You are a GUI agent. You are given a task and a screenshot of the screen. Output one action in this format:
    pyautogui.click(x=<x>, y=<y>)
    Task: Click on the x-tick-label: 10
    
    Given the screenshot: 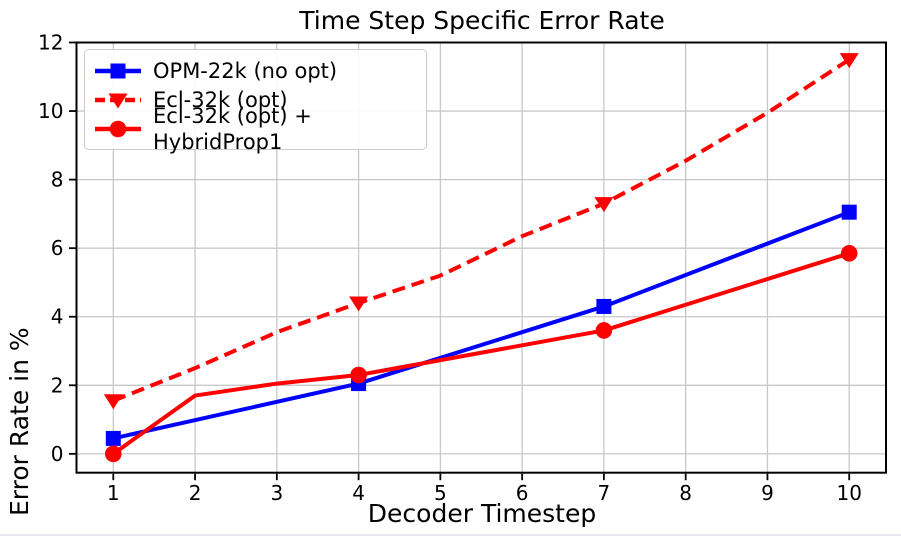 What is the action you would take?
    pyautogui.click(x=848, y=493)
    